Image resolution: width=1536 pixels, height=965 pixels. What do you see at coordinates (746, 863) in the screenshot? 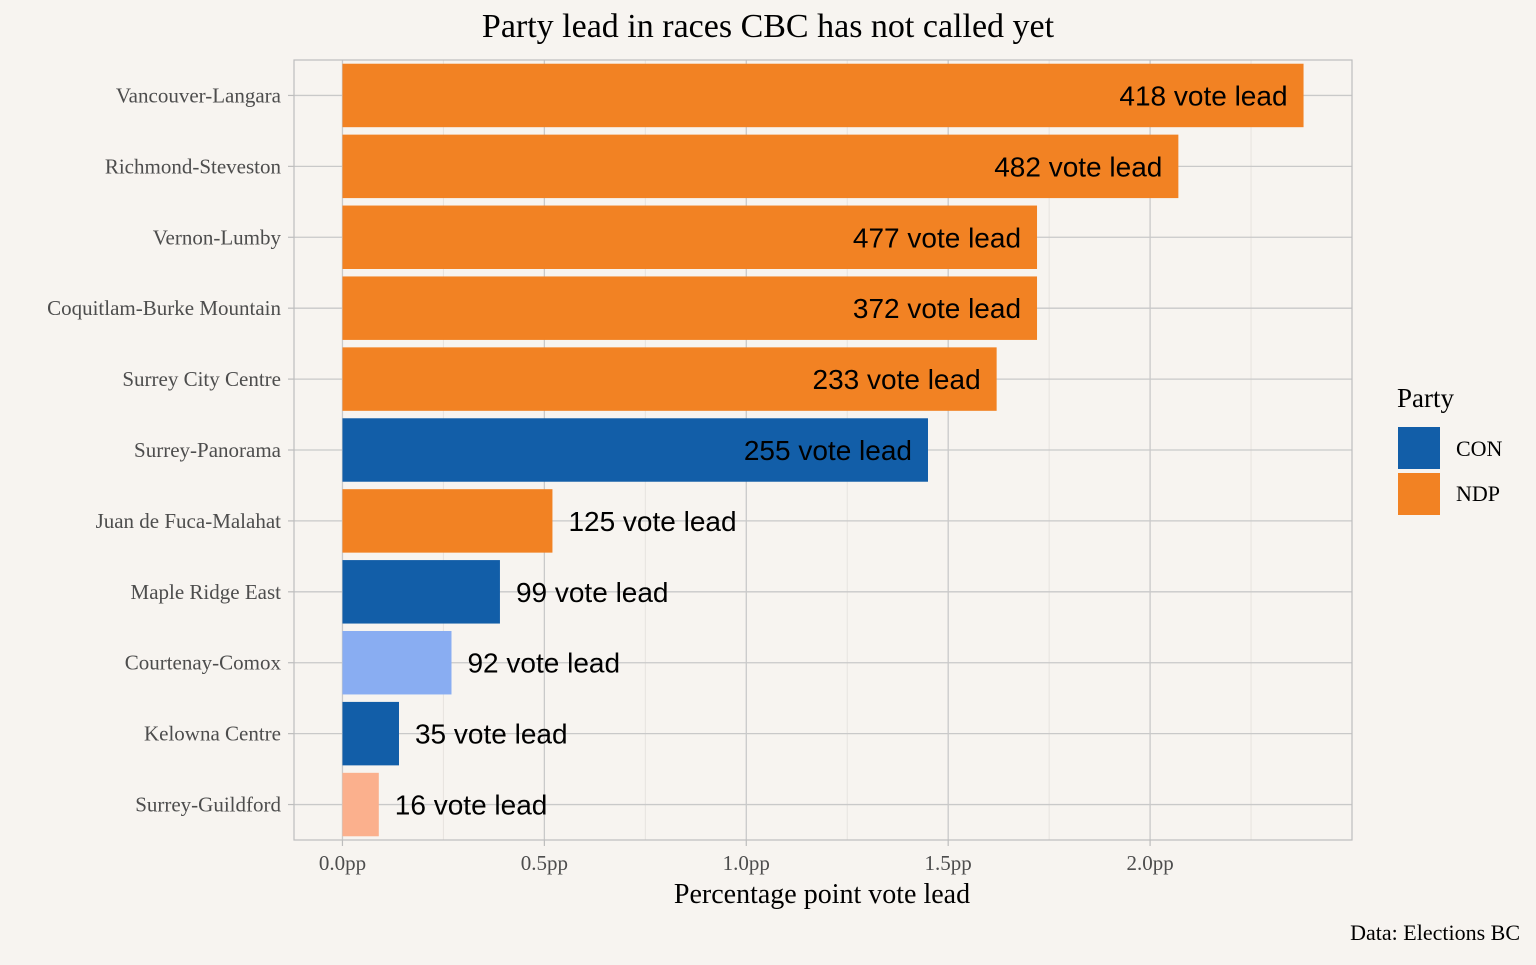
I see `x-tick-label: 1.0pp` at bounding box center [746, 863].